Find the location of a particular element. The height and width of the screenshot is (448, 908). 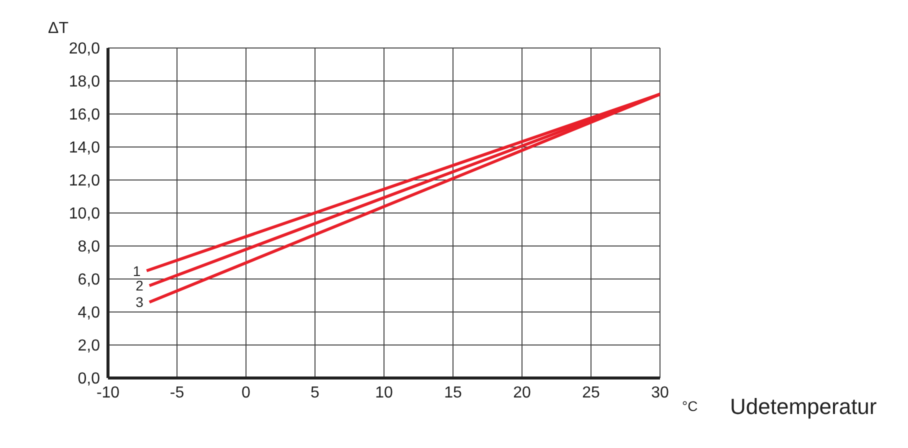

y-tick-label: 16,0 is located at coordinates (84, 115).